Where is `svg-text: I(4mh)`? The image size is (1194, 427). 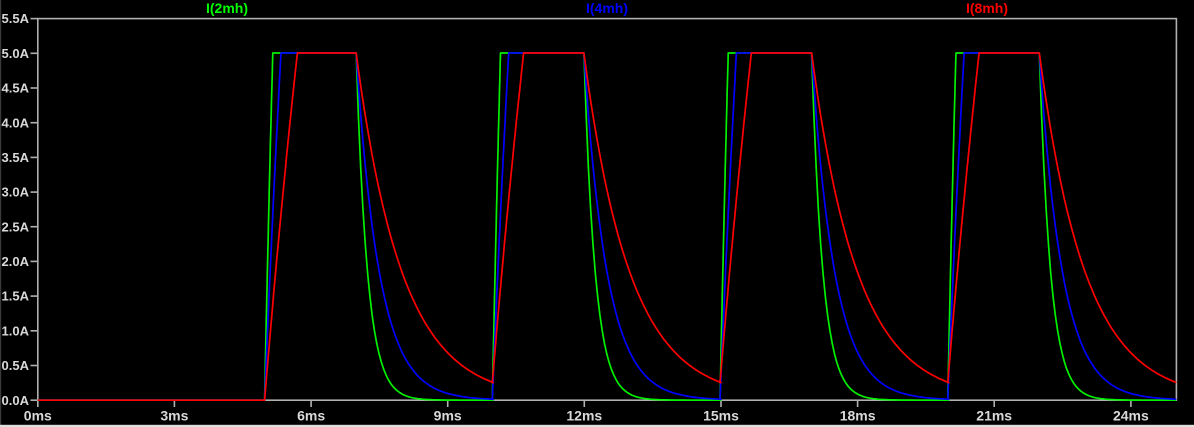
svg-text: I(4mh) is located at coordinates (607, 8).